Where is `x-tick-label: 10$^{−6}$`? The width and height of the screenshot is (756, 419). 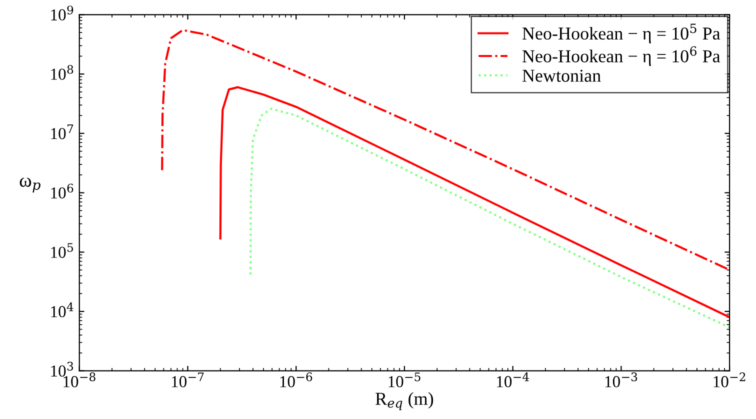 x-tick-label: 10$^{−6}$ is located at coordinates (296, 380).